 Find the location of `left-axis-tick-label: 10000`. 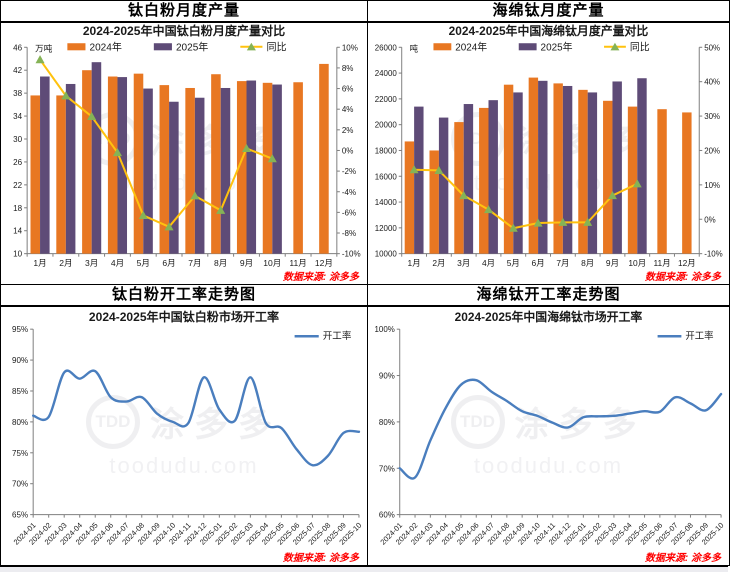

left-axis-tick-label: 10000 is located at coordinates (386, 254).